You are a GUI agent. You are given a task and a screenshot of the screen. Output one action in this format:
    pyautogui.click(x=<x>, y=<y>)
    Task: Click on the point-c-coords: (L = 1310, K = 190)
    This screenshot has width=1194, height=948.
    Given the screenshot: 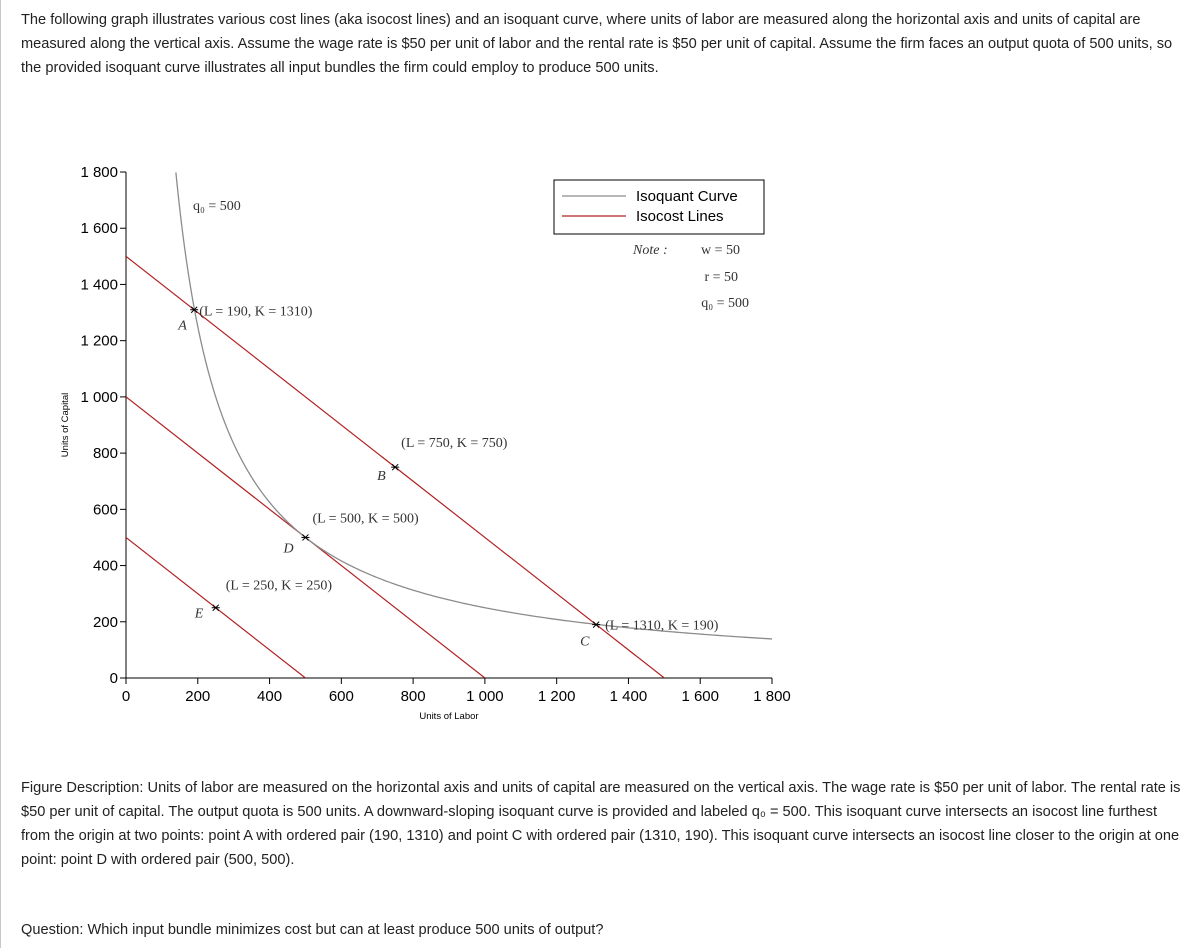 What is the action you would take?
    pyautogui.click(x=662, y=626)
    